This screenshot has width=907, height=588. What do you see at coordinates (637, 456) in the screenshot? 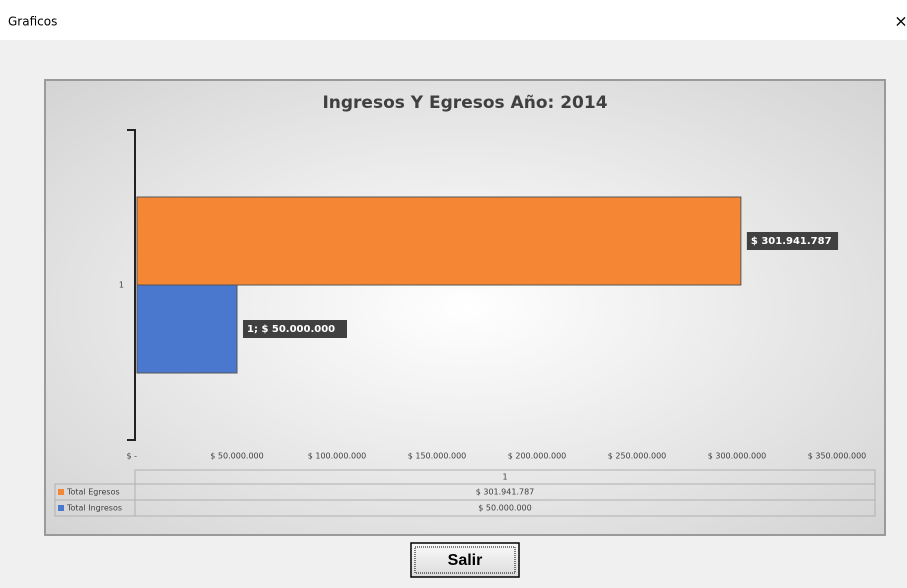
I see `x-tick-label: $ 250.000.000` at bounding box center [637, 456].